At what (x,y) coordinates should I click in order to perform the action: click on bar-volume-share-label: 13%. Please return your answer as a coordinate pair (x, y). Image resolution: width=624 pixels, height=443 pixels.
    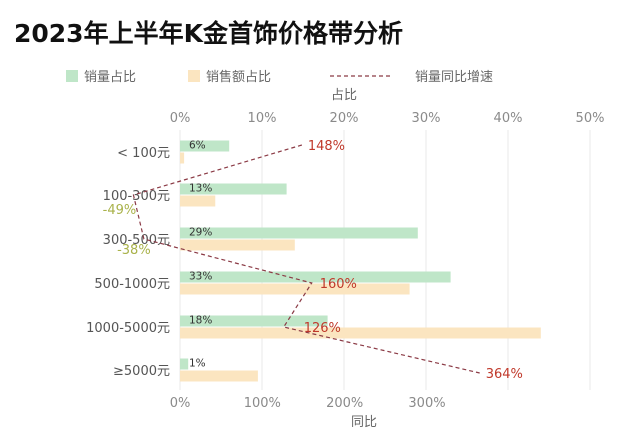
    Looking at the image, I should click on (200, 189).